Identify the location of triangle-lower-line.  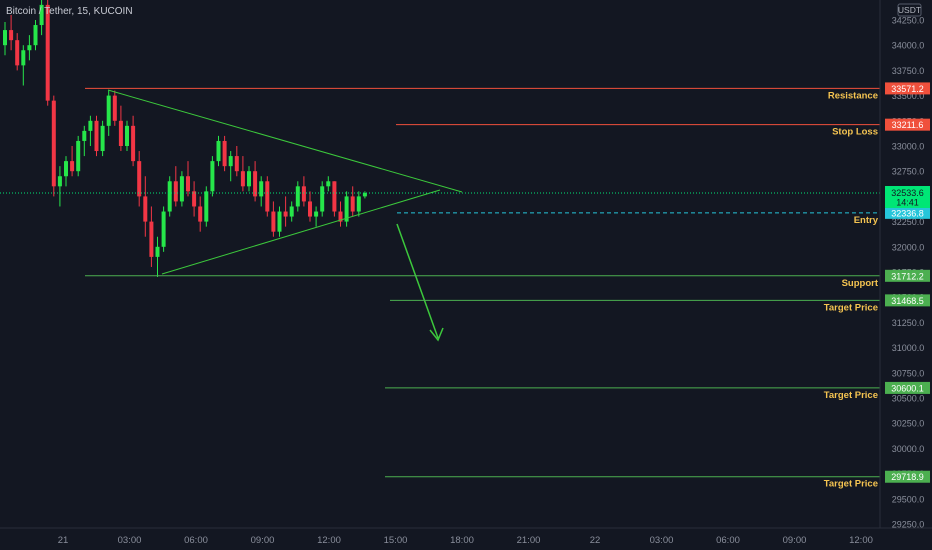
(301, 232).